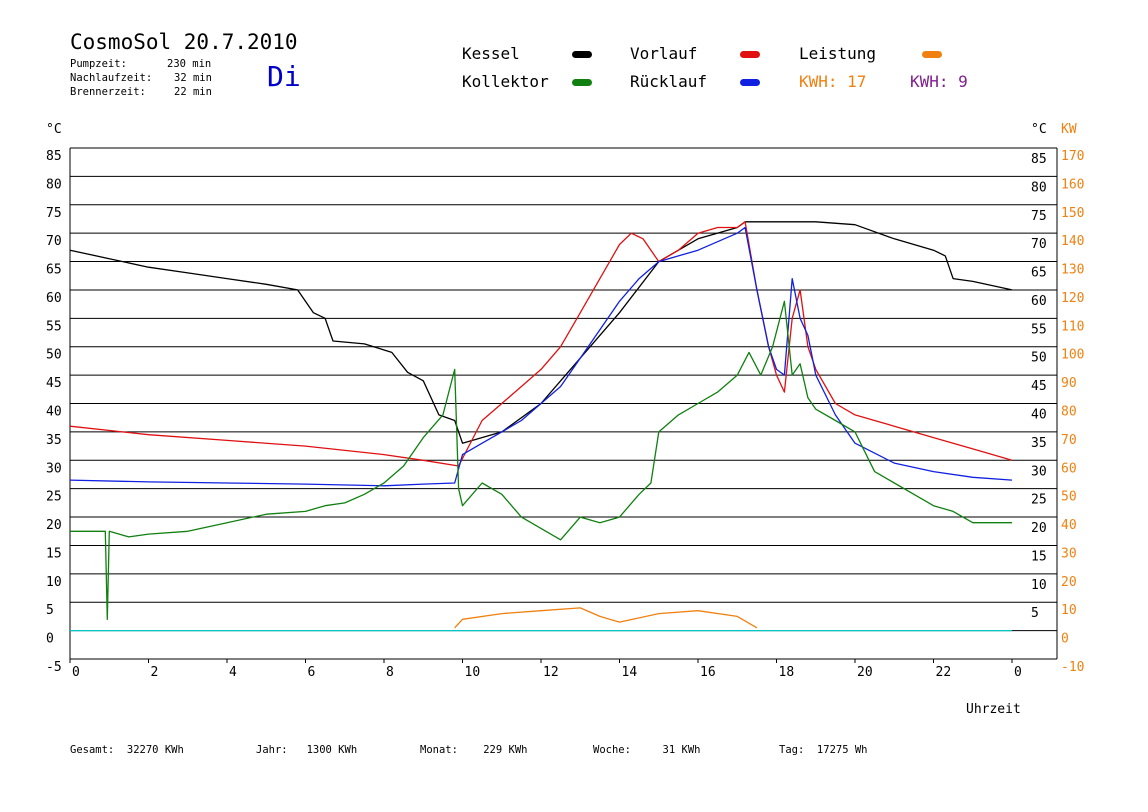 This screenshot has height=812, width=1148. Describe the element at coordinates (108, 92) in the screenshot. I see `stat-brennerzeit-label: Brennerzeit:` at that location.